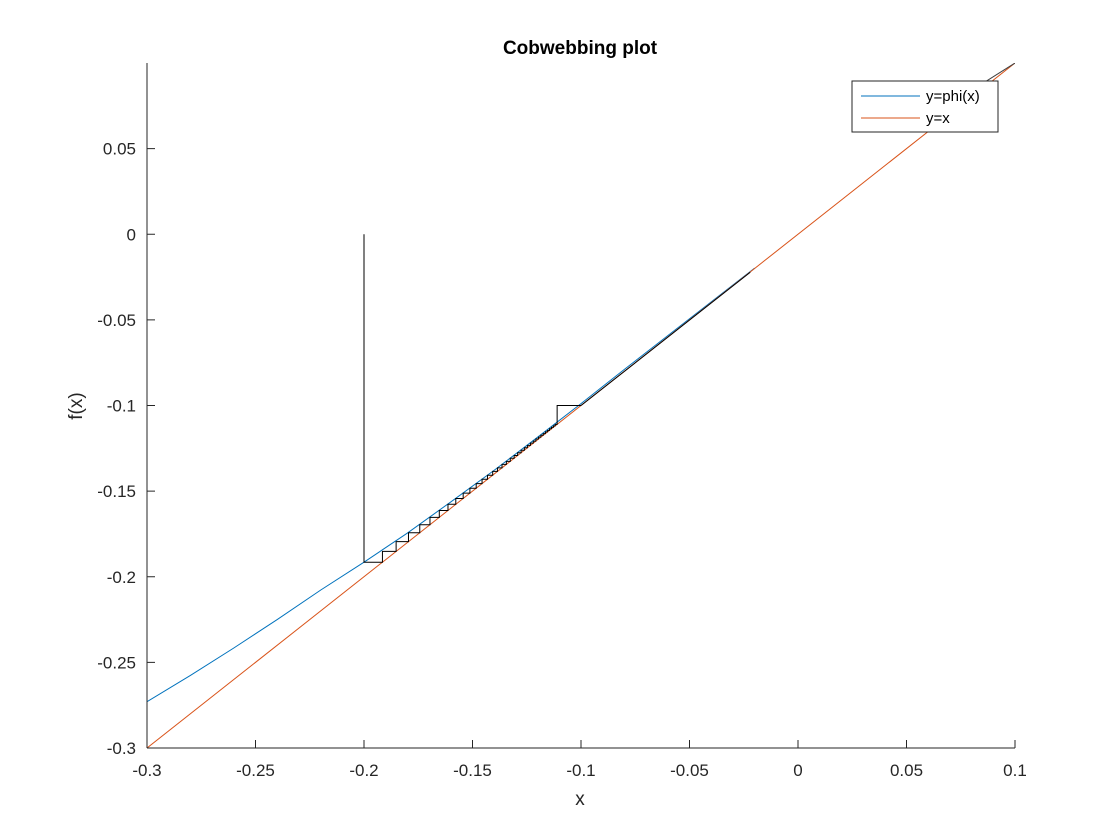 The height and width of the screenshot is (840, 1120). Describe the element at coordinates (472, 770) in the screenshot. I see `x-tick-label: -0.15` at that location.